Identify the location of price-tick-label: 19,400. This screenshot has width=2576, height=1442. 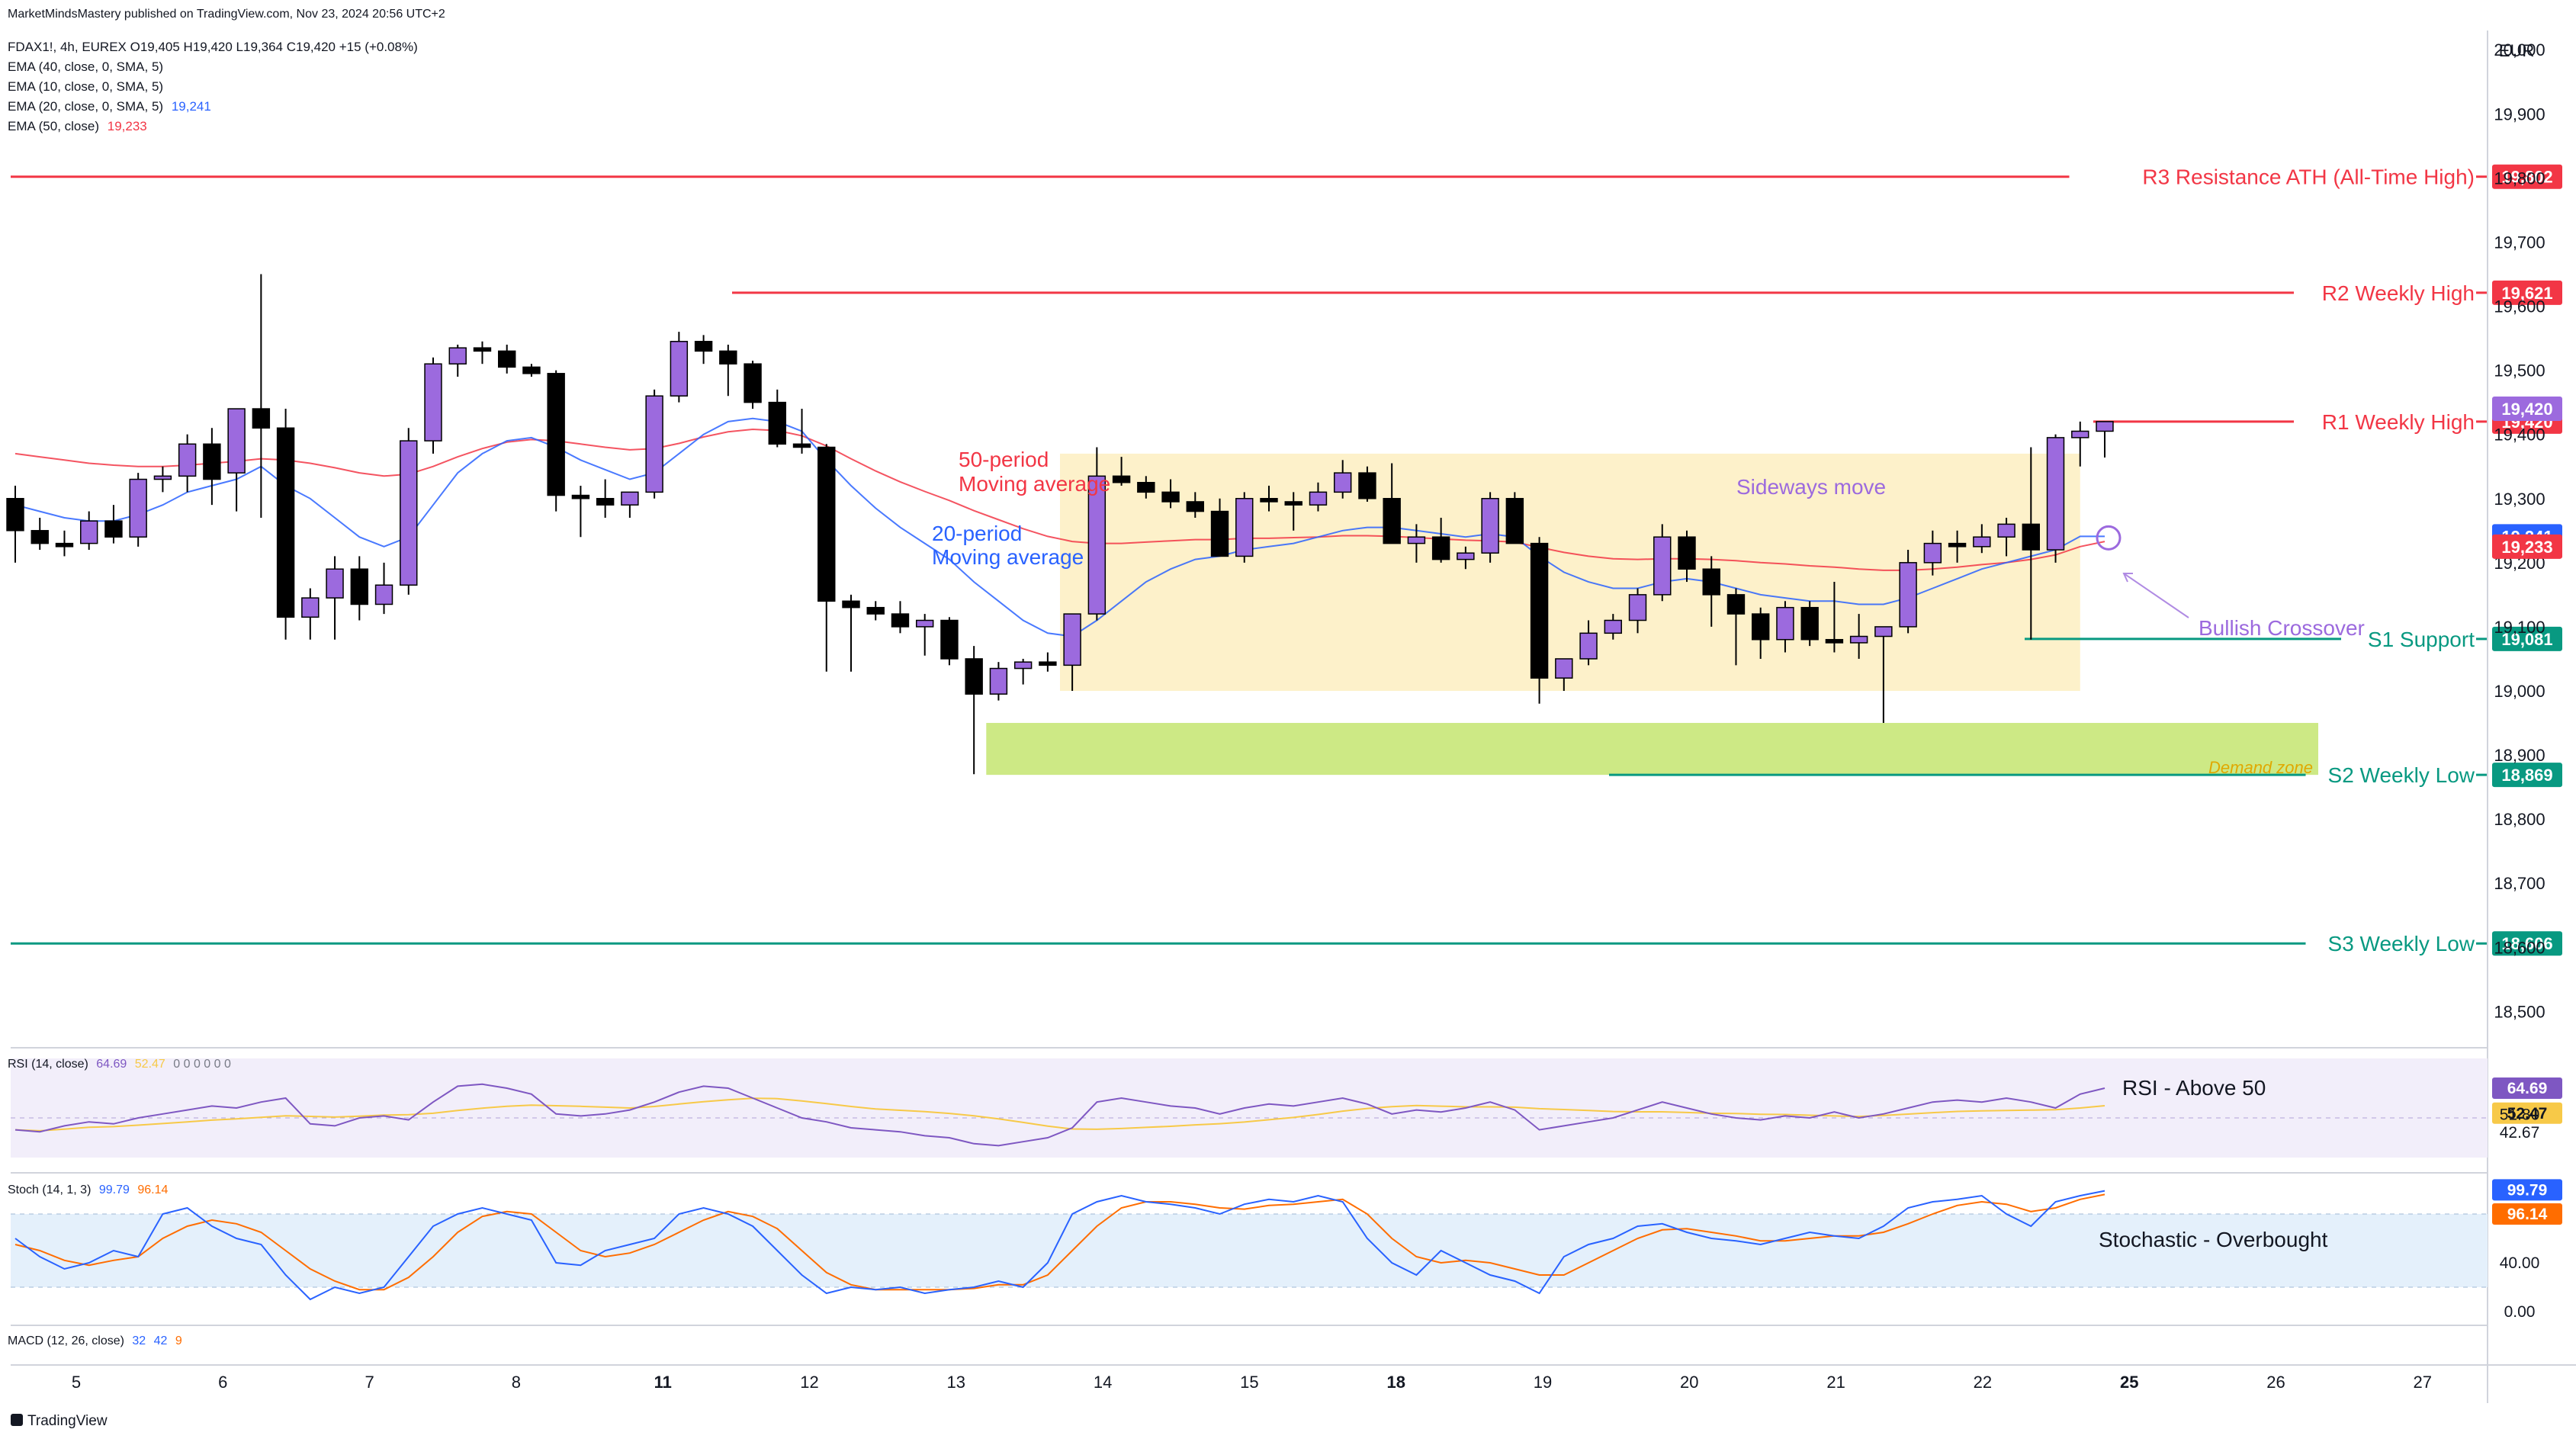
(2519, 436).